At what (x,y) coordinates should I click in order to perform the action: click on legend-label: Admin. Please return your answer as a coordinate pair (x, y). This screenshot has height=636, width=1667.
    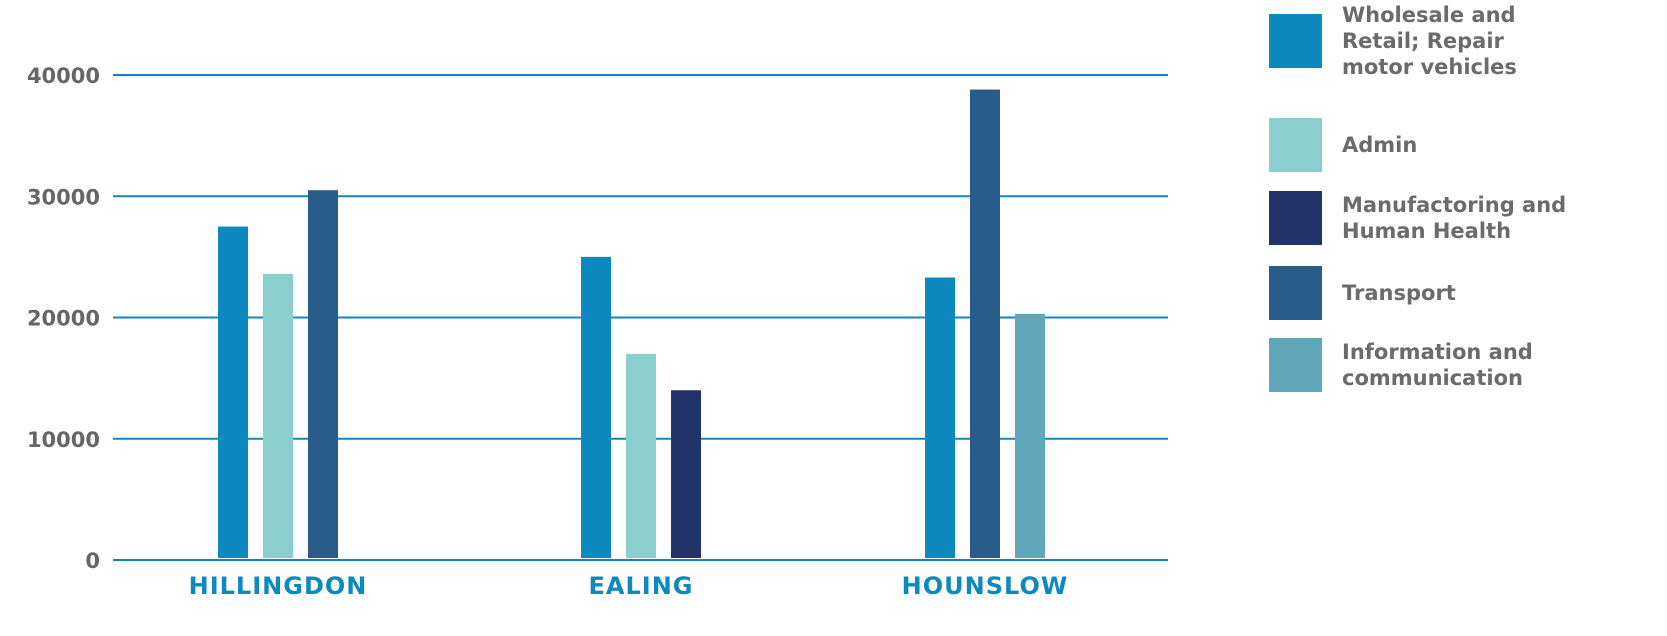
    Looking at the image, I should click on (1379, 145).